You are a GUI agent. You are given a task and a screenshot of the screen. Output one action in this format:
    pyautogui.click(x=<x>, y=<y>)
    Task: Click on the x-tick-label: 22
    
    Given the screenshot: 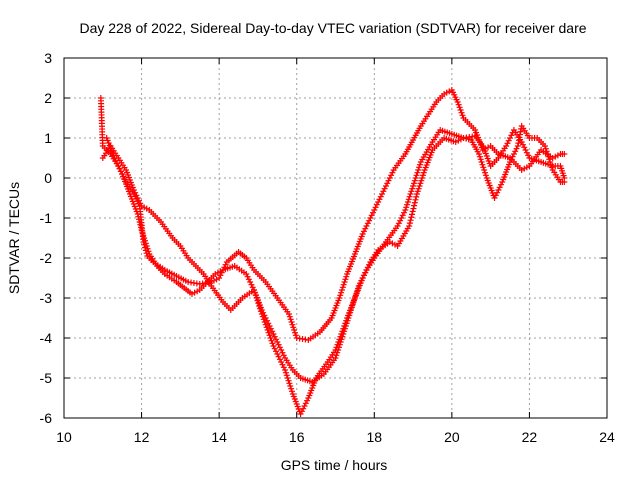 What is the action you would take?
    pyautogui.click(x=530, y=437)
    